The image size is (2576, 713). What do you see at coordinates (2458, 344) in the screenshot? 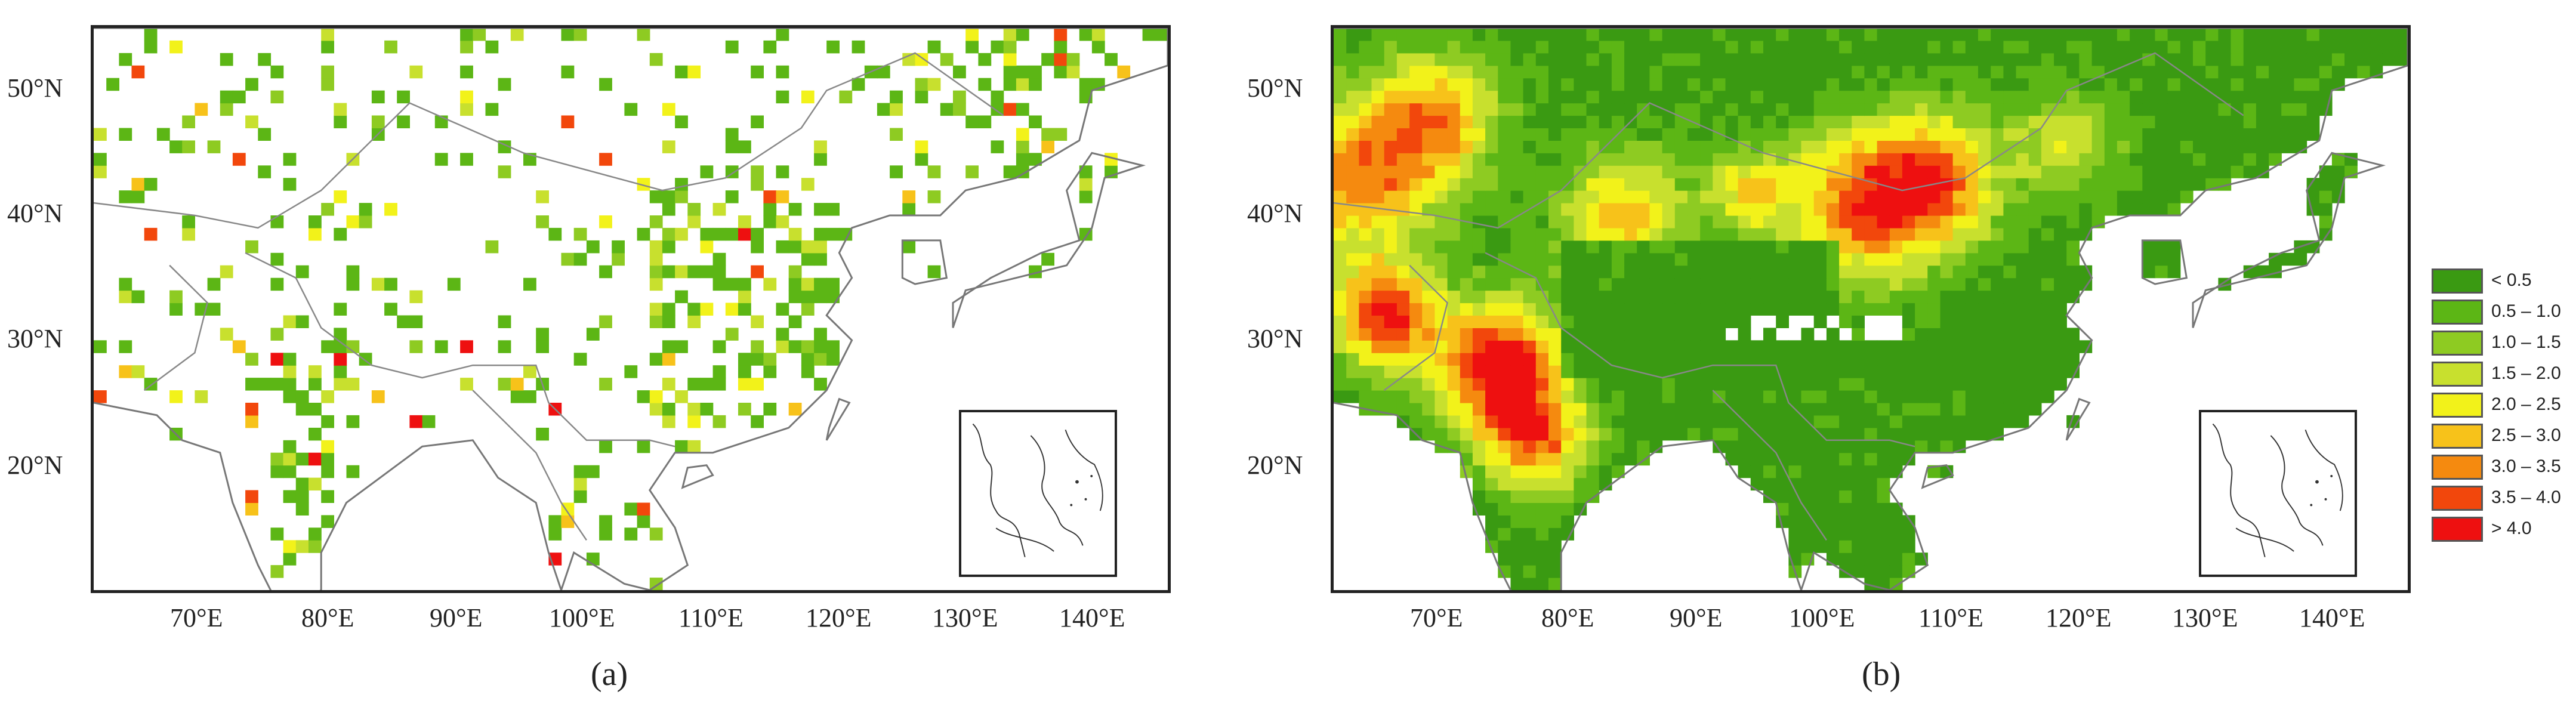
I see `legend-swatch` at bounding box center [2458, 344].